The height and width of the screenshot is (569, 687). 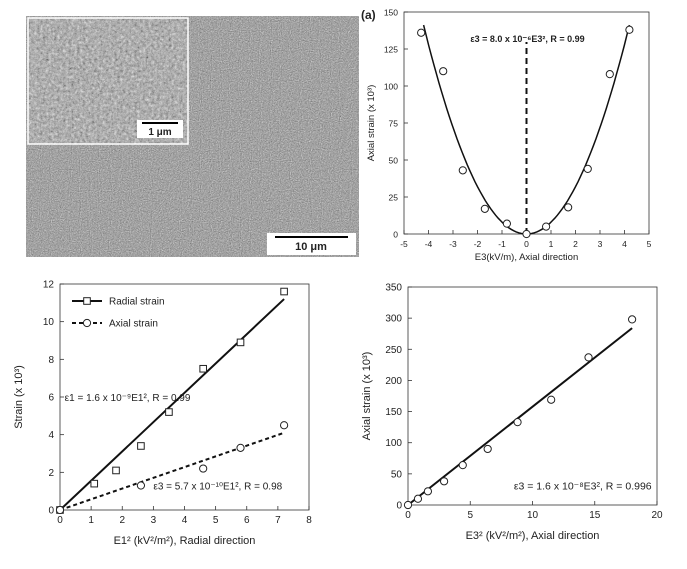 I want to click on fit-annotation: ε3 = 8.0 x 10⁻⁶E3², R = 0.99, so click(x=527, y=39).